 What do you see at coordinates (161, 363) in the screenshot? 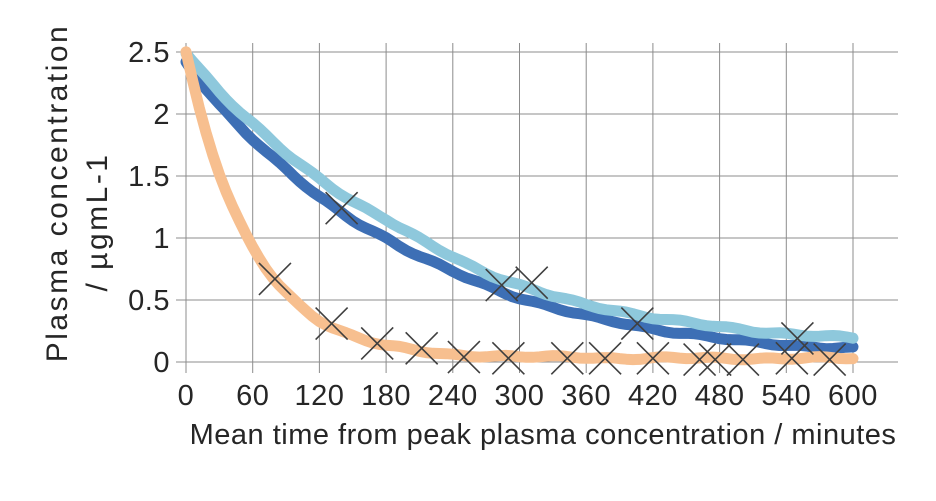
I see `y-tick-label: 0` at bounding box center [161, 363].